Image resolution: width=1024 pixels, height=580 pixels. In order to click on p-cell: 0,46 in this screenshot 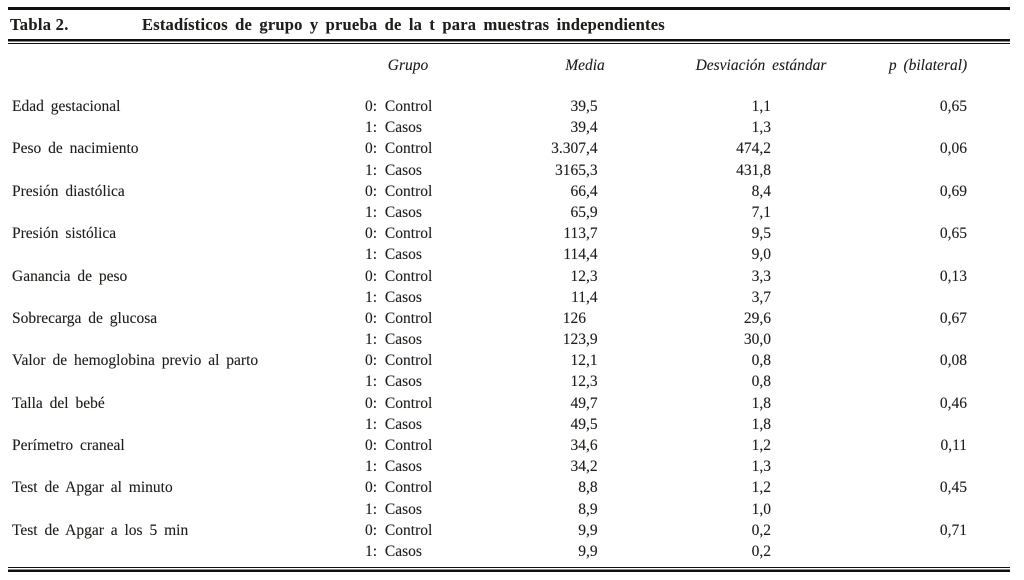, I will do `click(953, 403)`.